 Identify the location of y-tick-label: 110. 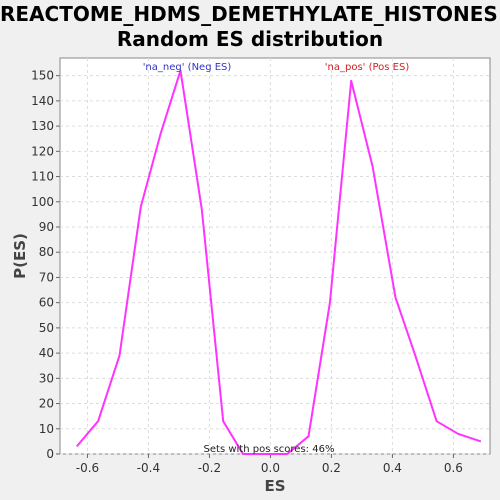
(42, 177).